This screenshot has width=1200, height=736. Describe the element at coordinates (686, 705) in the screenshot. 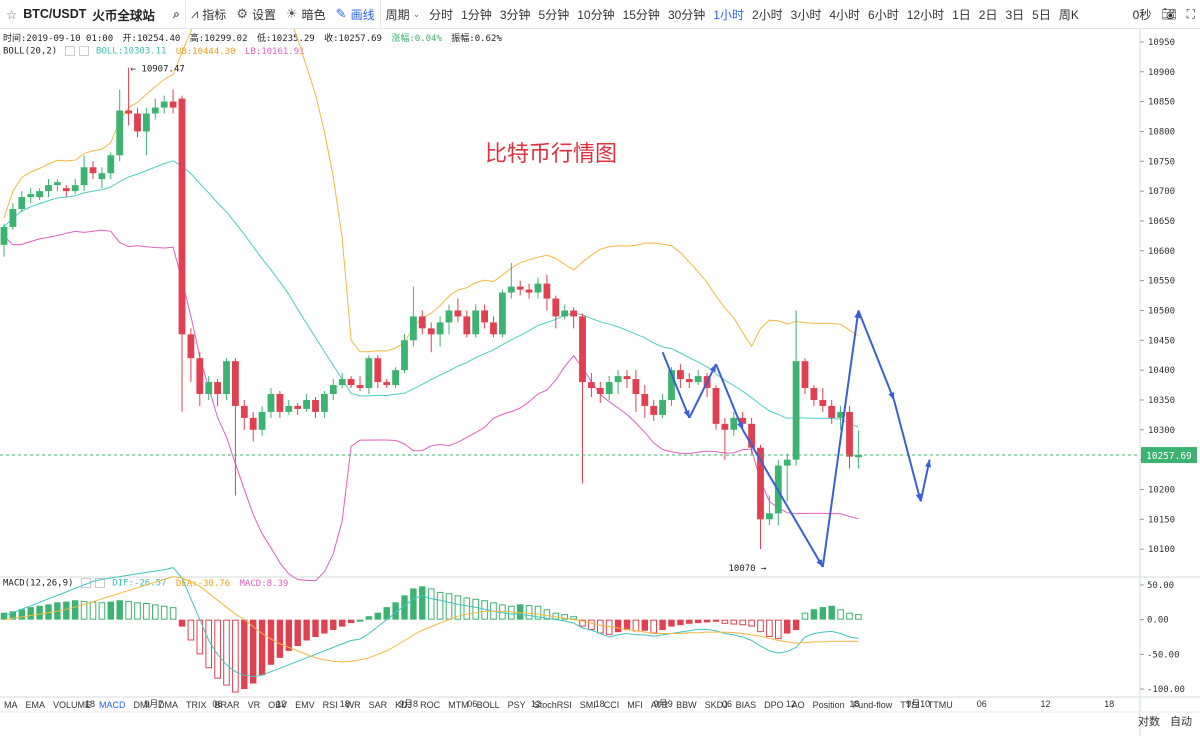

I see `indicator-tab-24: BBW` at that location.